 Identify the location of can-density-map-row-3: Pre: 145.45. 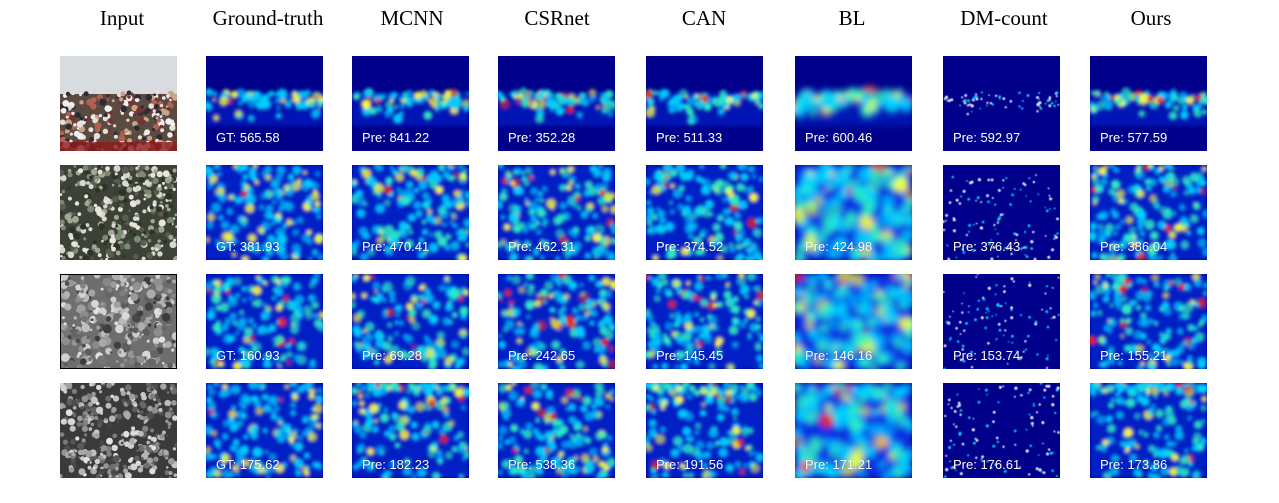
(704, 321).